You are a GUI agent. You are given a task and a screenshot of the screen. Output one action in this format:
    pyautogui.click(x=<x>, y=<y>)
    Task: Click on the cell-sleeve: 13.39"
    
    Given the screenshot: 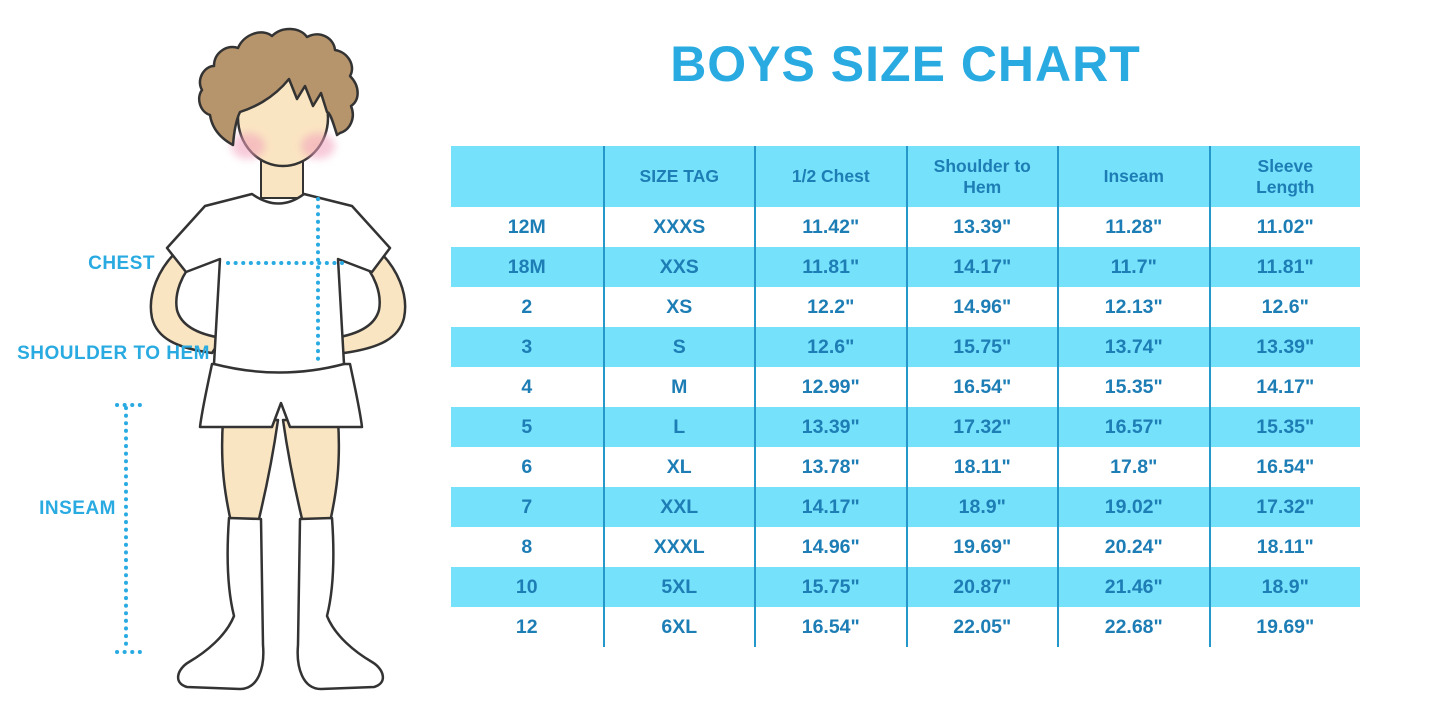 What is the action you would take?
    pyautogui.click(x=1284, y=347)
    